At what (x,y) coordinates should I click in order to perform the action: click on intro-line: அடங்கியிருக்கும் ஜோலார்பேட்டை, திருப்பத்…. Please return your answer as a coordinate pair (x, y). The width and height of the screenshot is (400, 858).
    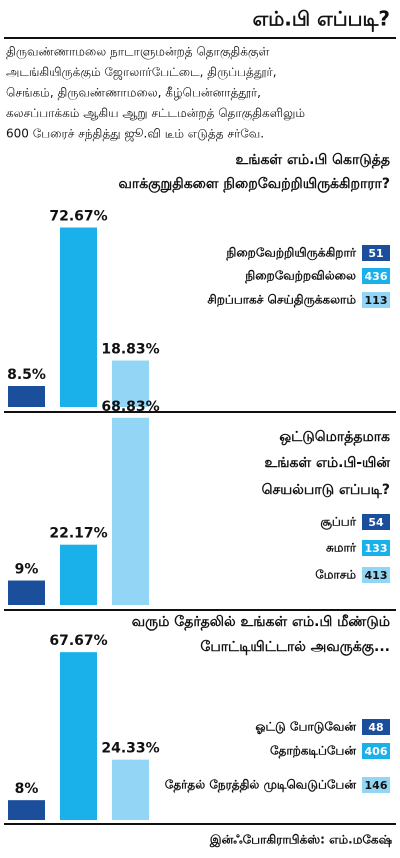
    Looking at the image, I should click on (141, 72).